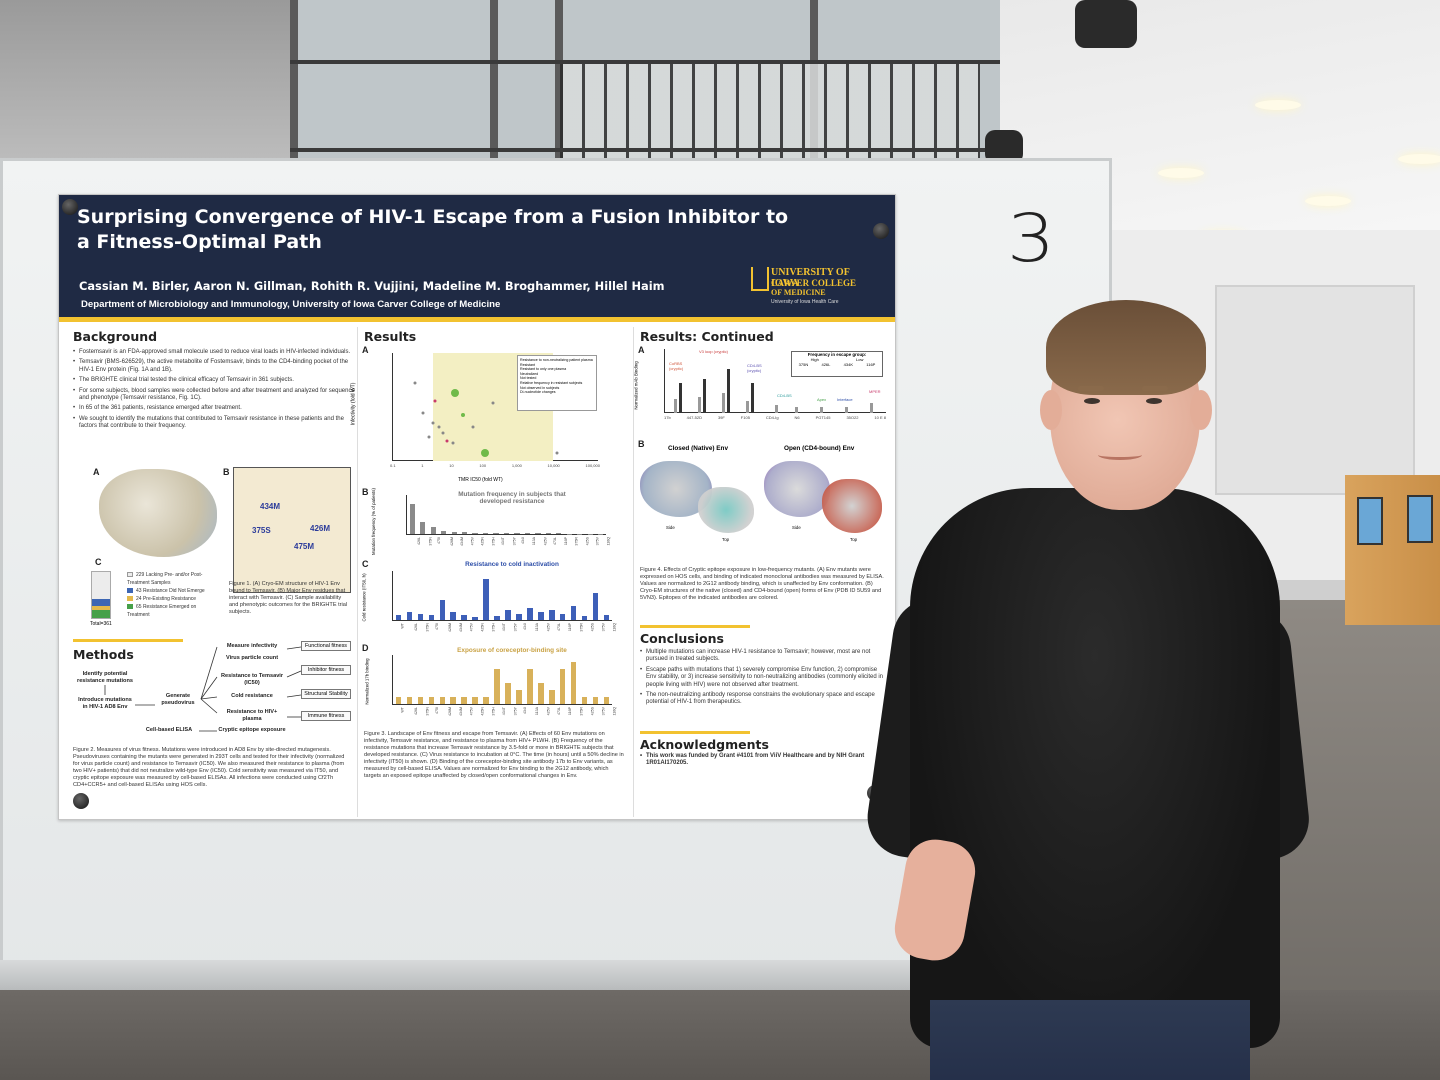  Describe the element at coordinates (203, 689) in the screenshot. I see `methods-arrows` at that location.